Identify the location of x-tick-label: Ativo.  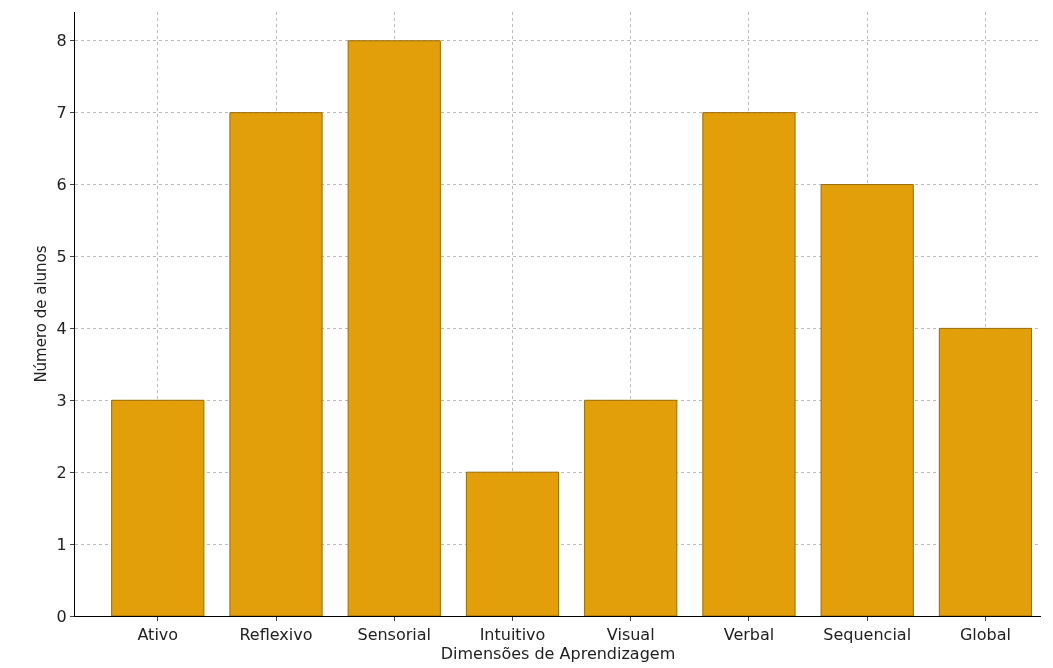
(158, 635).